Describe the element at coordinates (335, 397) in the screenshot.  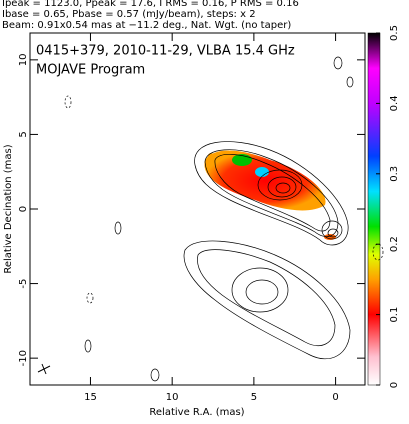
I see `x-tick-label: 0` at that location.